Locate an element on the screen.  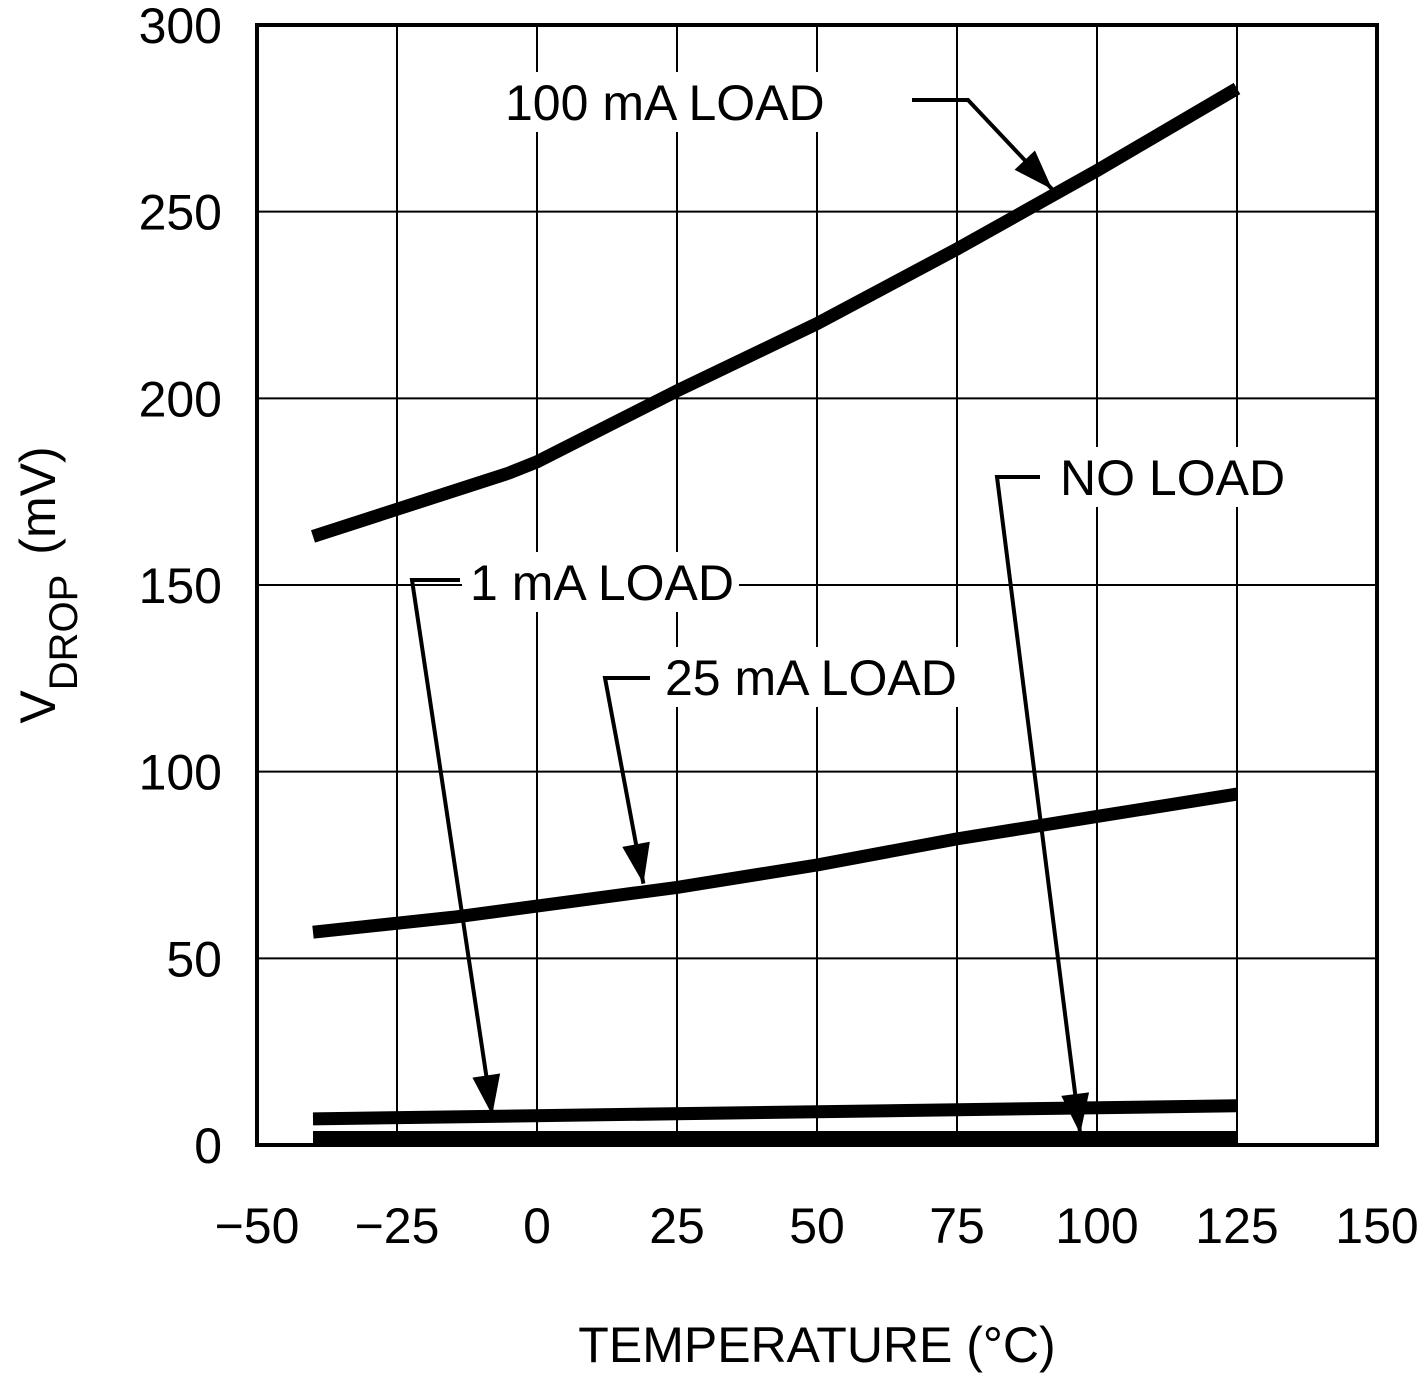
annotation-label: 1 mA LOAD is located at coordinates (602, 583).